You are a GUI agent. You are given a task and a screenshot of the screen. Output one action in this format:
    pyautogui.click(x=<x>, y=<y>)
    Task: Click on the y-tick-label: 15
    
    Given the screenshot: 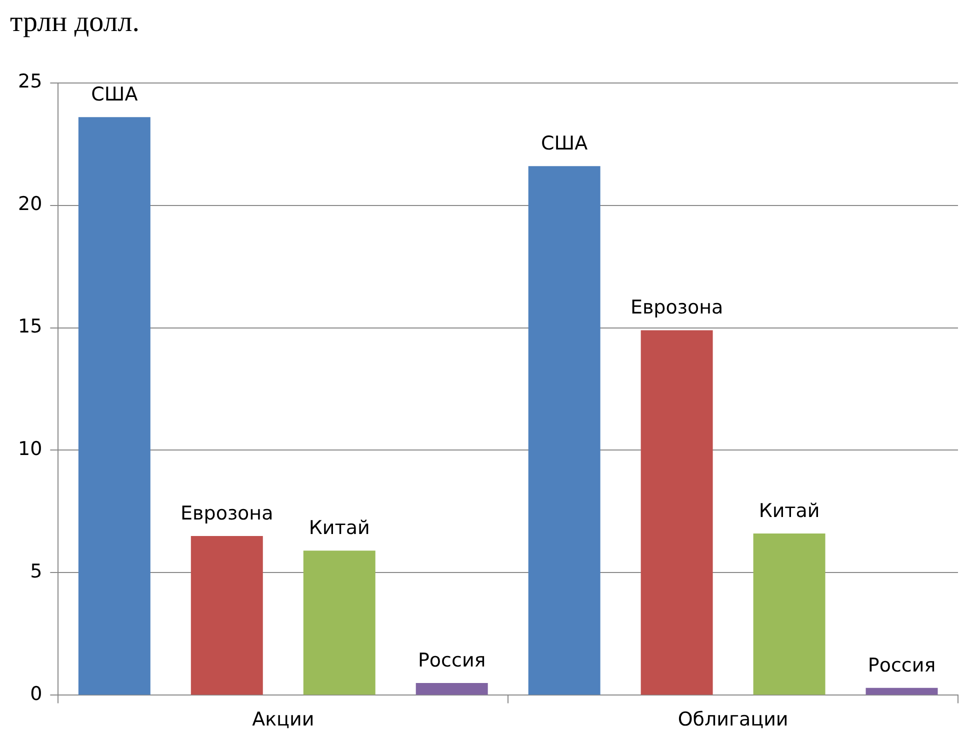 What is the action you would take?
    pyautogui.click(x=30, y=327)
    